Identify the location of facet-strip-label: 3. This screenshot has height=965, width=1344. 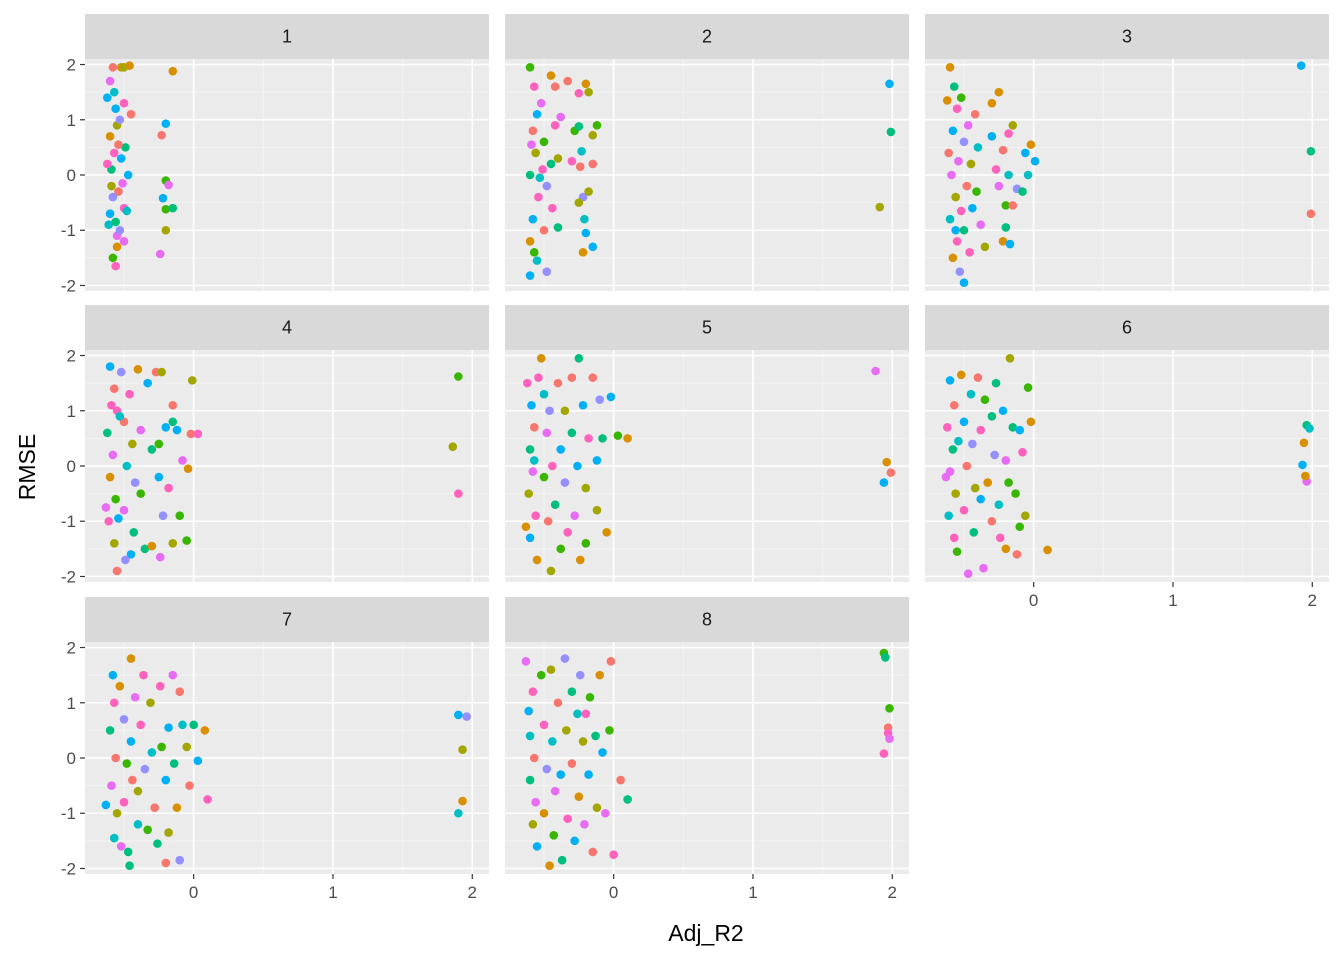
(1127, 37).